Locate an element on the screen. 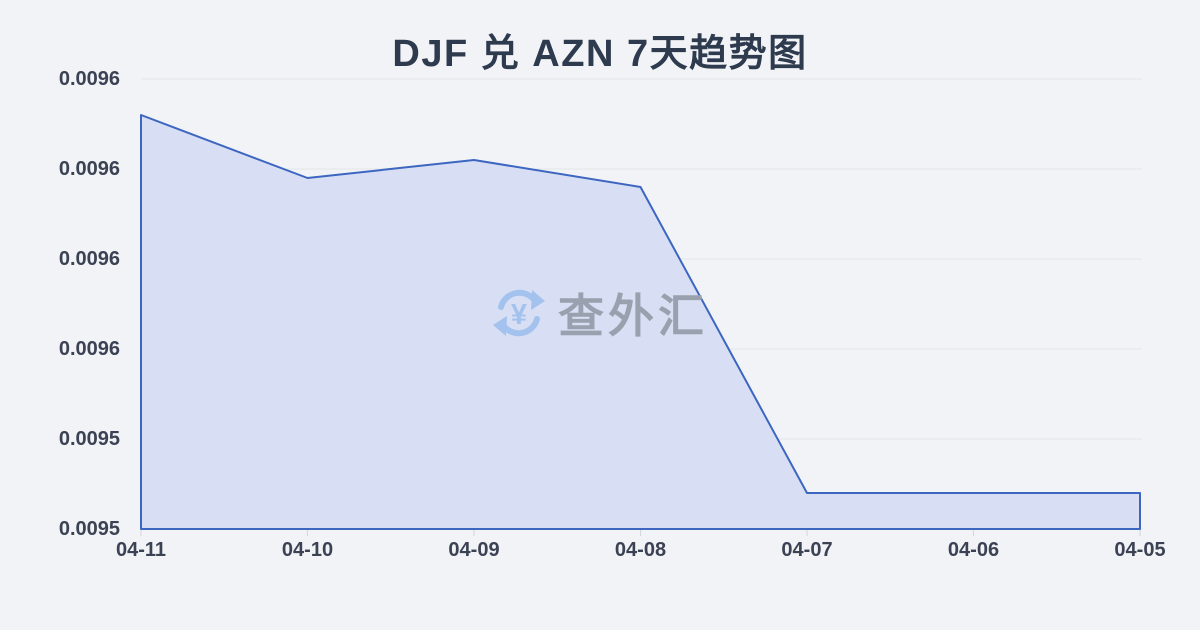  chart-title: DJF 兑 AZN 7天趋势图 is located at coordinates (600, 54).